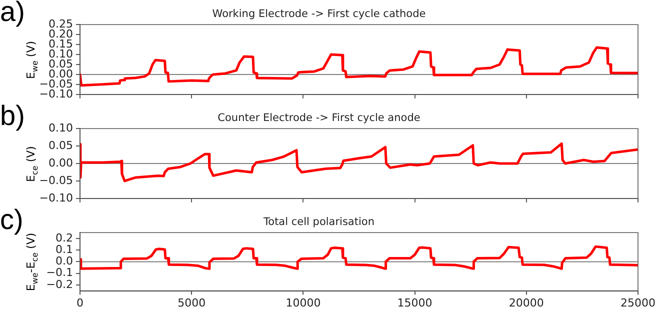  I want to click on y-tick-label: −0.05, so click(56, 180).